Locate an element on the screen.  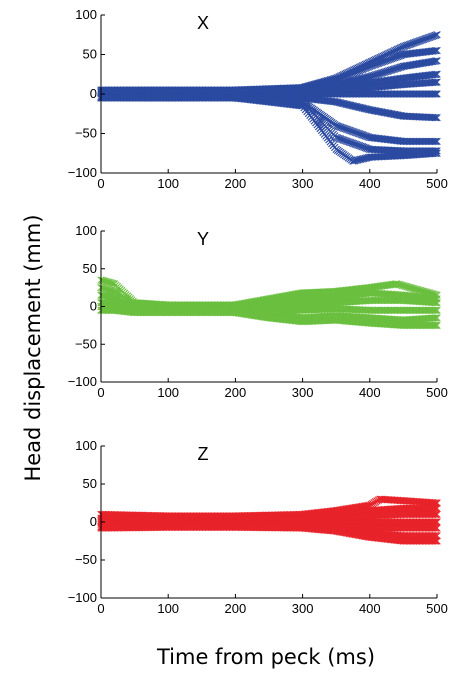
panel-title: X is located at coordinates (203, 23).